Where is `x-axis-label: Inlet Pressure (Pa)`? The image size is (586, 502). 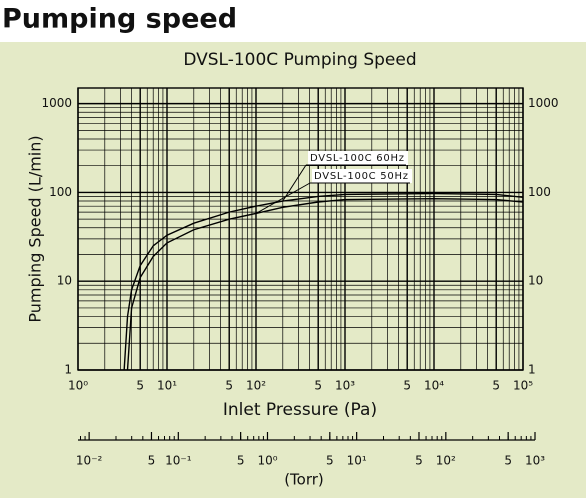
x-axis-label: Inlet Pressure (Pa) is located at coordinates (300, 410).